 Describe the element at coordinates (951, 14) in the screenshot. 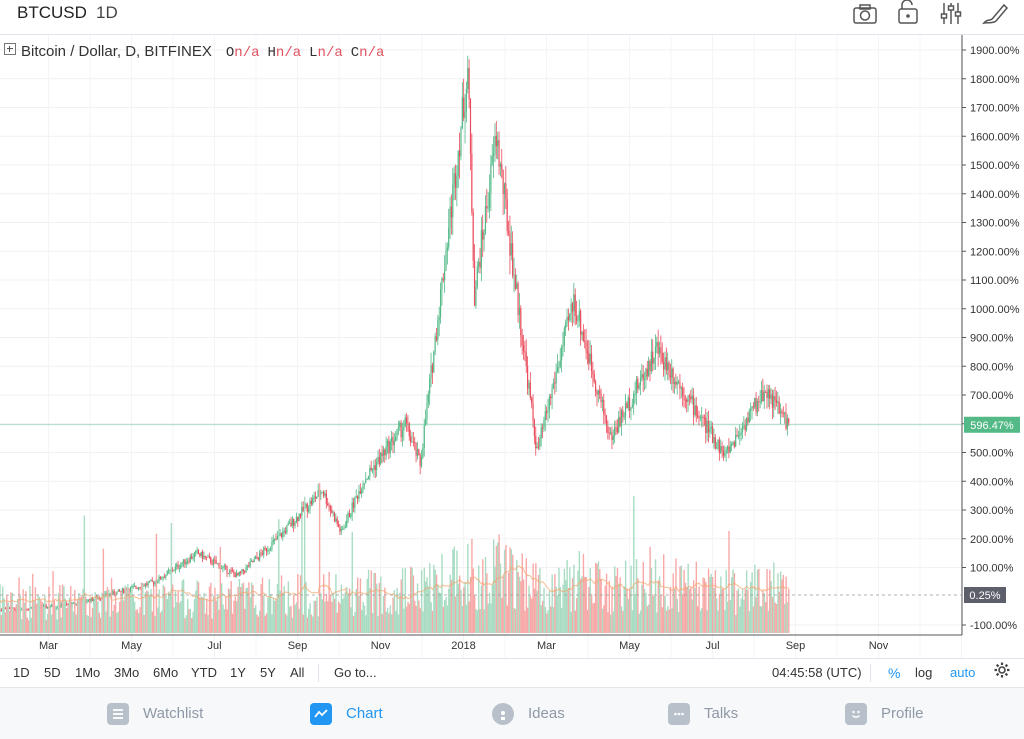

I see `settings-sliders-icon` at that location.